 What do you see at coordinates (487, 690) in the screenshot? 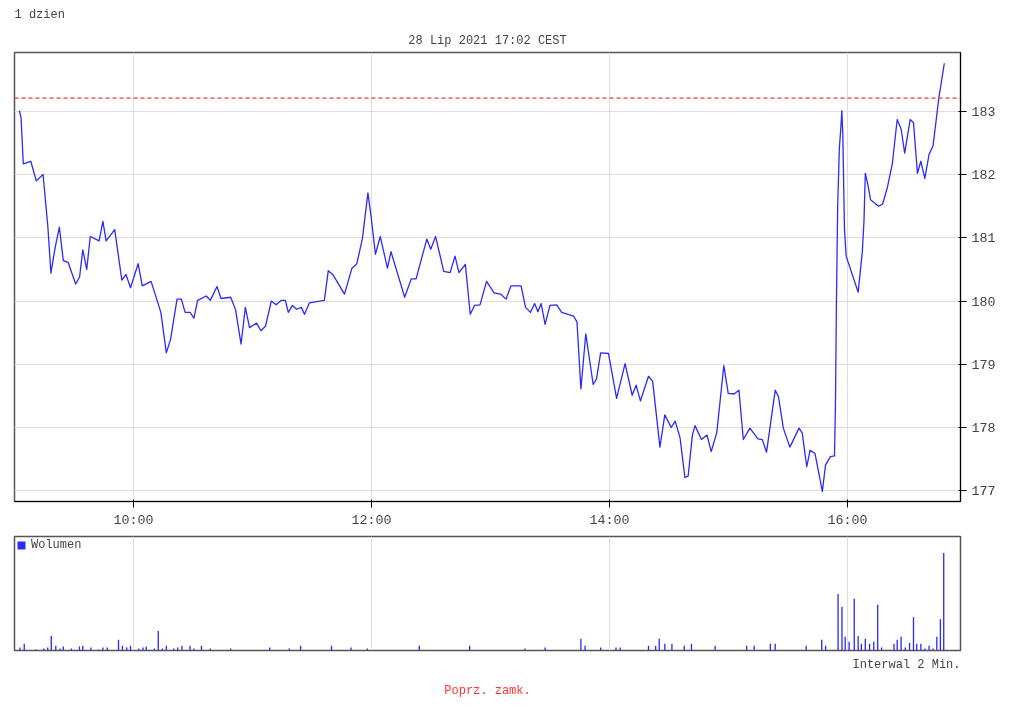
I see `ref-line-label: Poprz. zamk.` at bounding box center [487, 690].